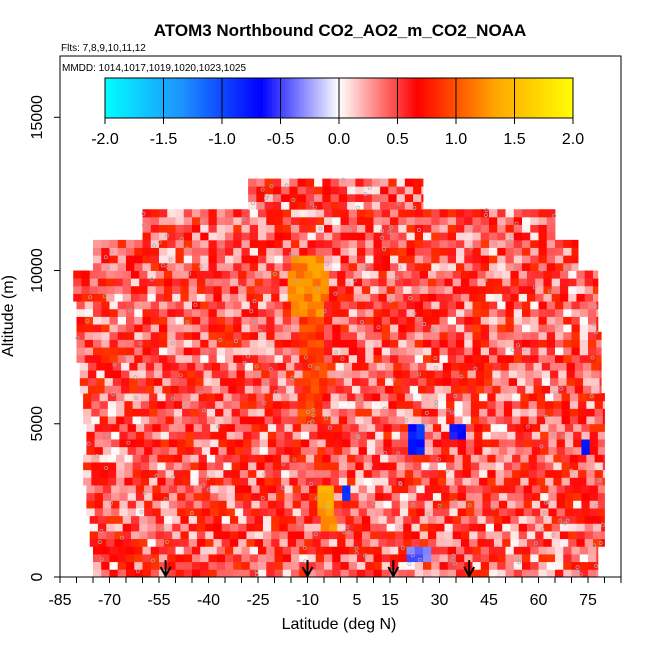 The width and height of the screenshot is (650, 650). I want to click on colorbar-tick-label: 0.0, so click(339, 139).